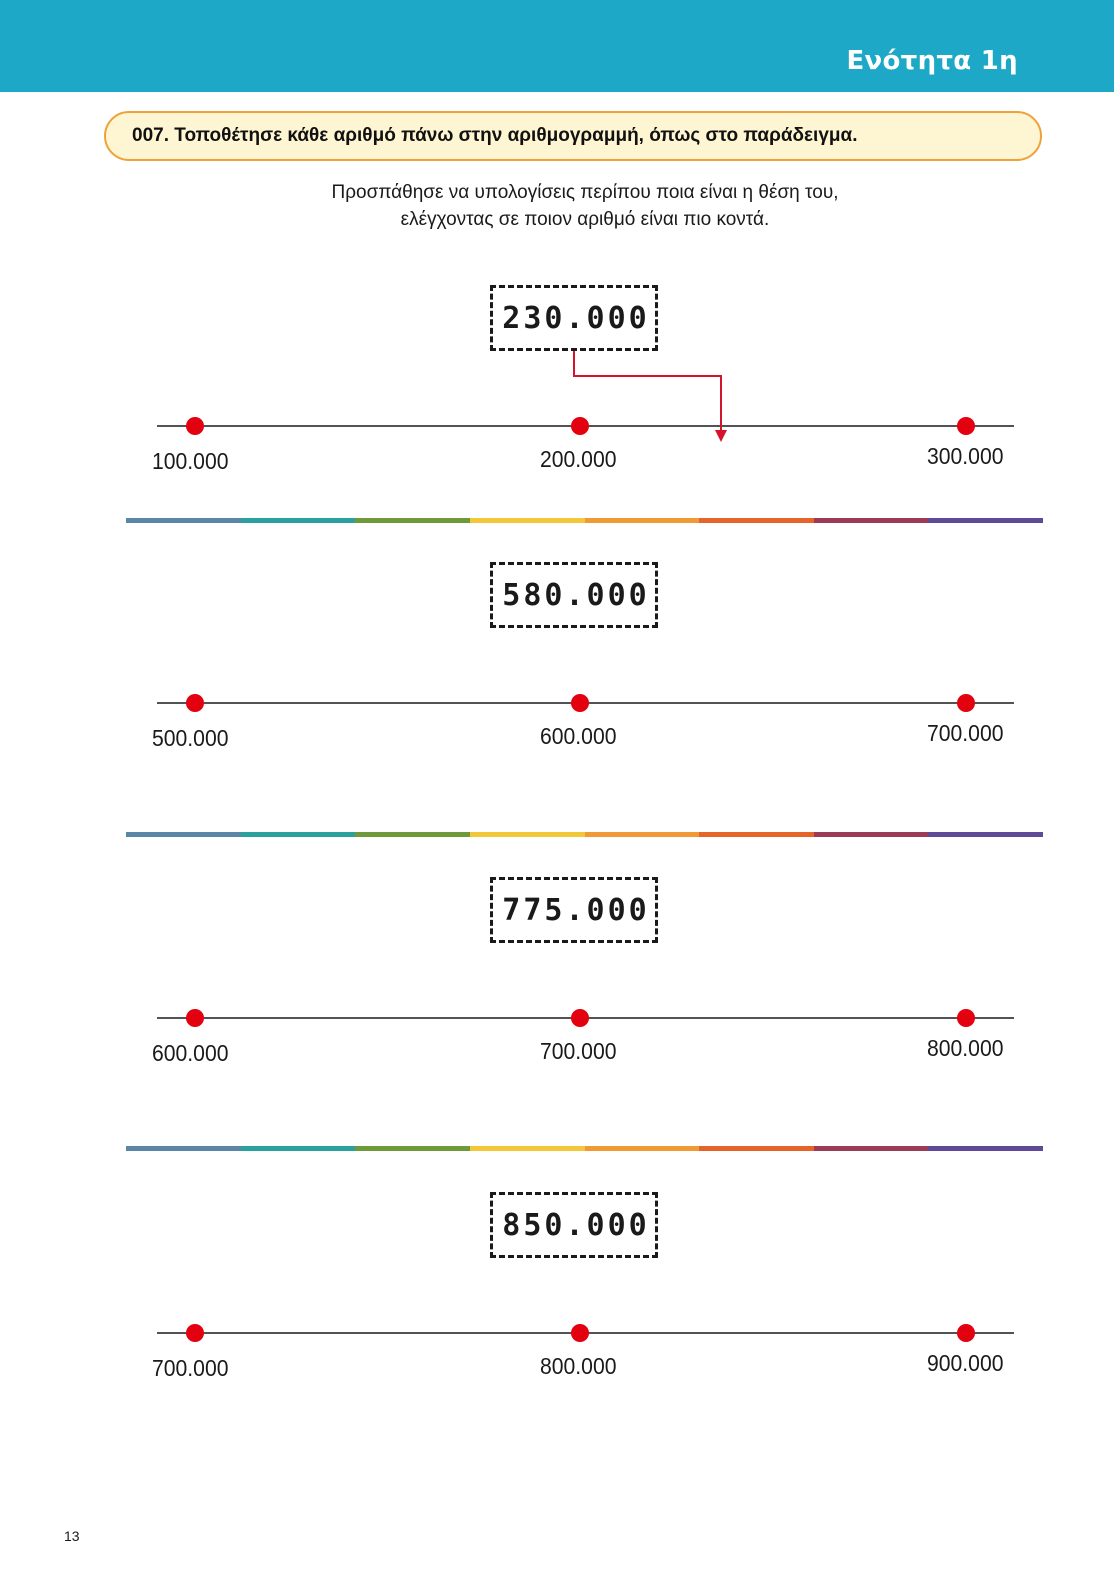 Image resolution: width=1114 pixels, height=1582 pixels. Describe the element at coordinates (72, 1536) in the screenshot. I see `page-number: 13` at that location.